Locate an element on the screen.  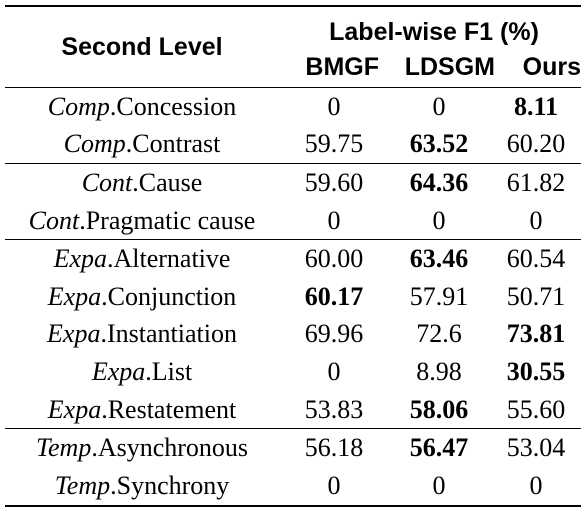
relation-label: Cont.Cause is located at coordinates (142, 182).